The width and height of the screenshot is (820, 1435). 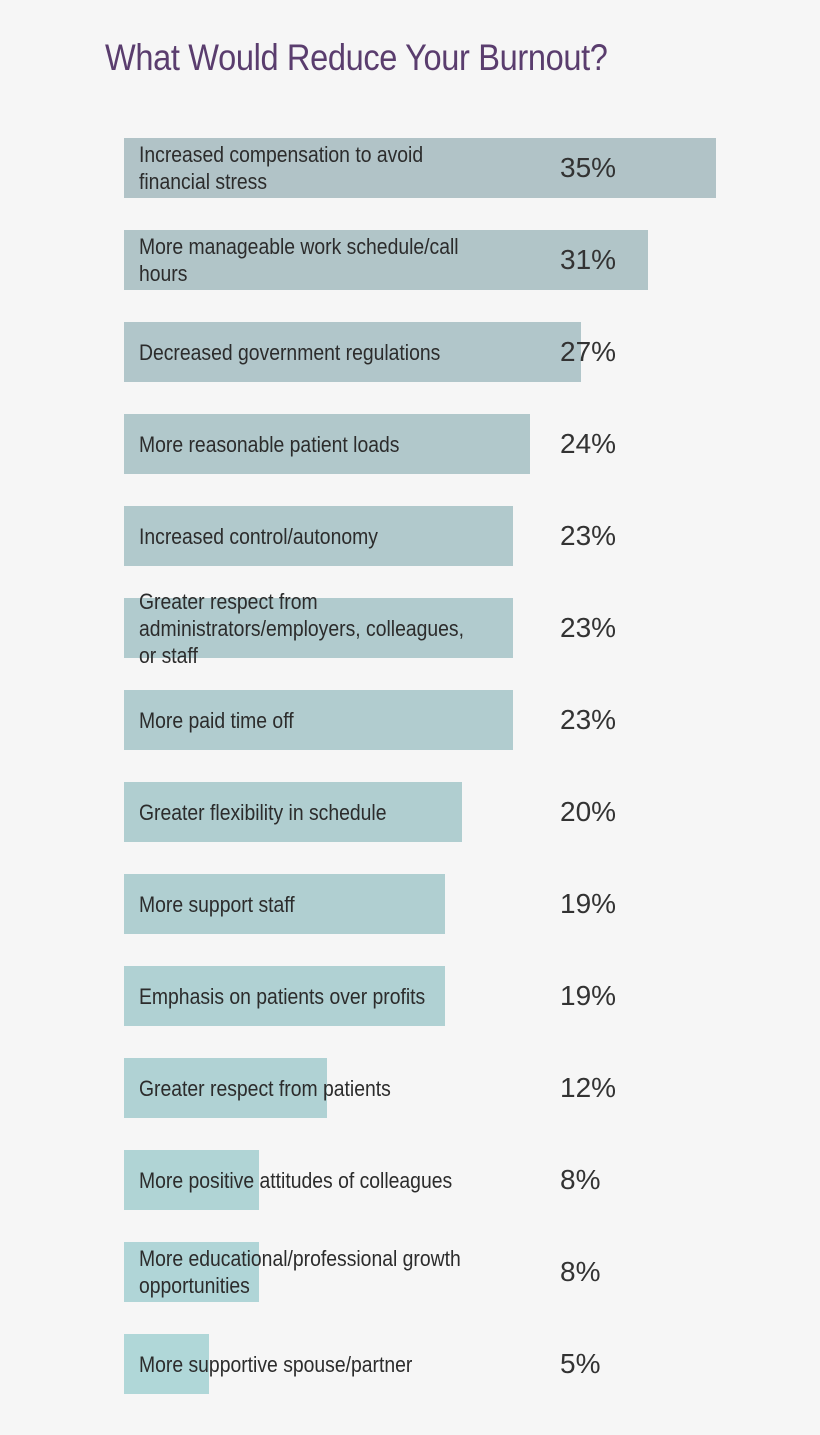 I want to click on bar-label: Increased control/autonomy, so click(x=334, y=536).